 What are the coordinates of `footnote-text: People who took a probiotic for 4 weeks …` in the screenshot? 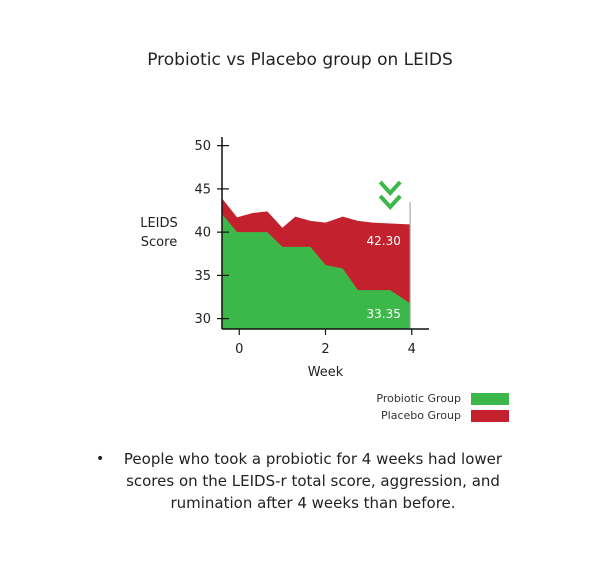 It's located at (313, 481).